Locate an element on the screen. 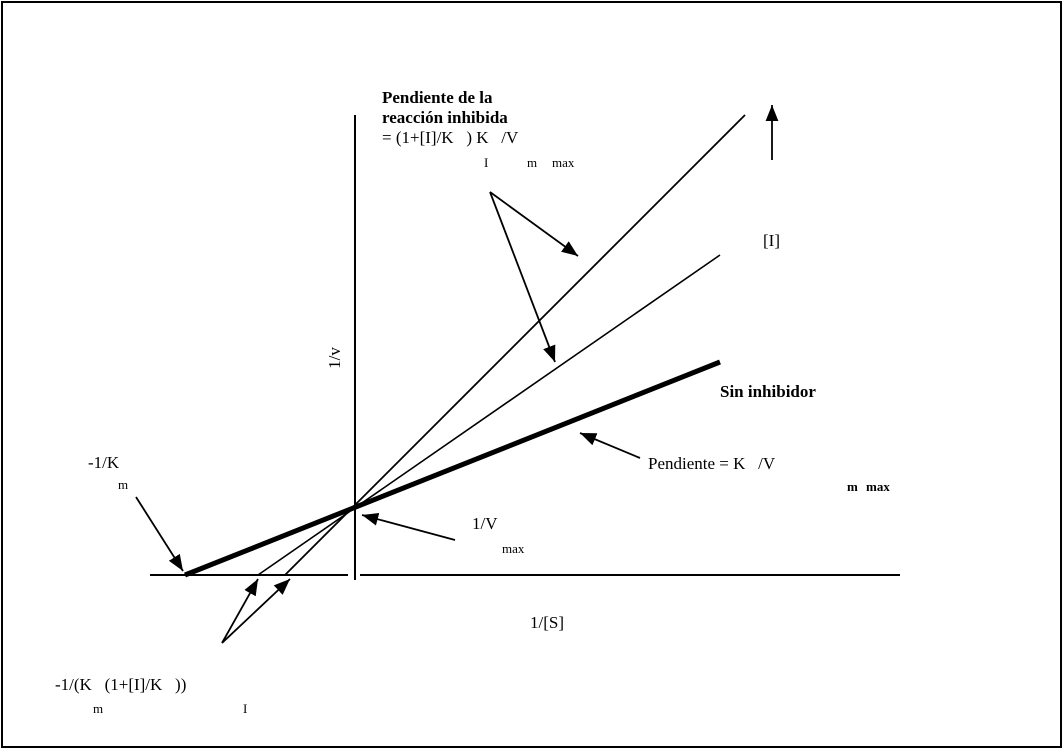 The image size is (1064, 750). y-axis-label: 1/v is located at coordinates (334, 358).